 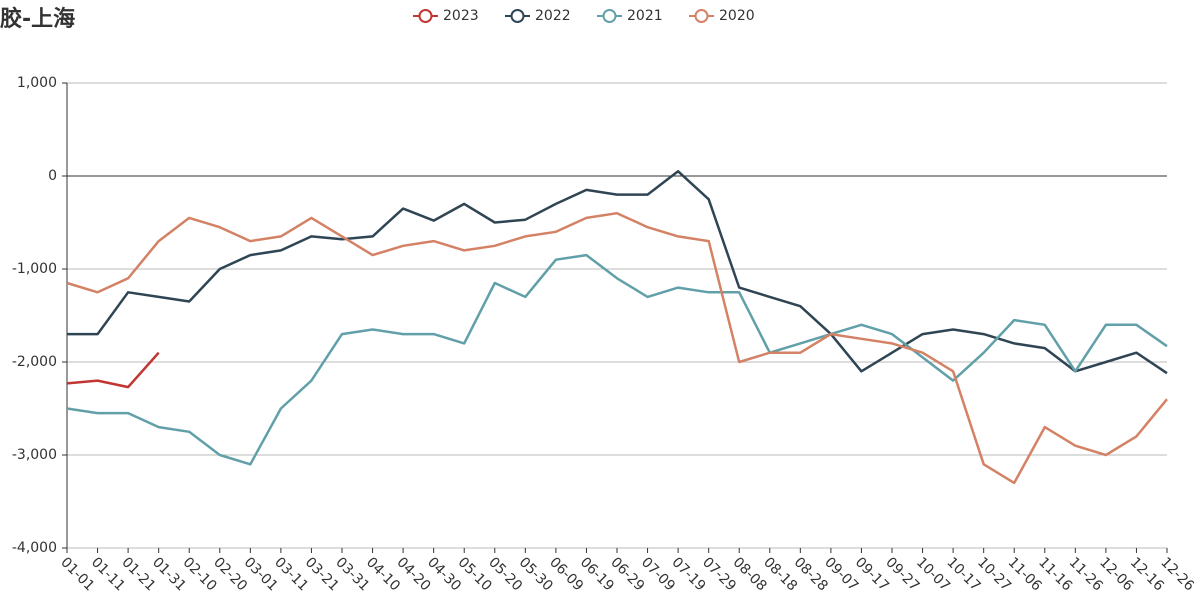 What do you see at coordinates (475, 574) in the screenshot?
I see `x-tick-label: 05-10` at bounding box center [475, 574].